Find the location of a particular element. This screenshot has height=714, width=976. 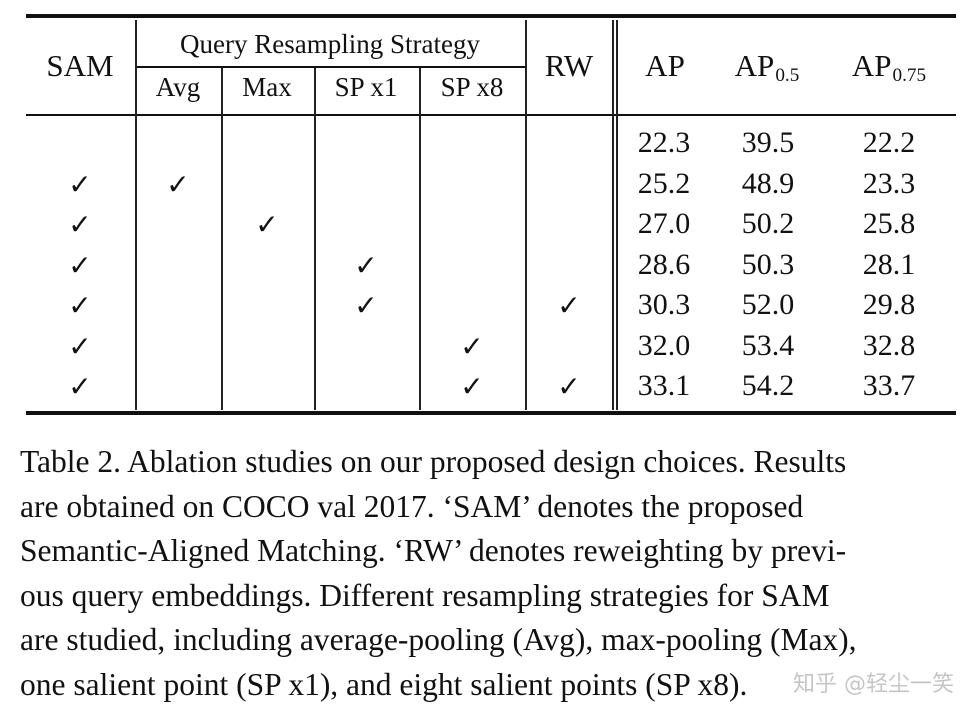

col-divider-rw-double-a is located at coordinates (613, 215).